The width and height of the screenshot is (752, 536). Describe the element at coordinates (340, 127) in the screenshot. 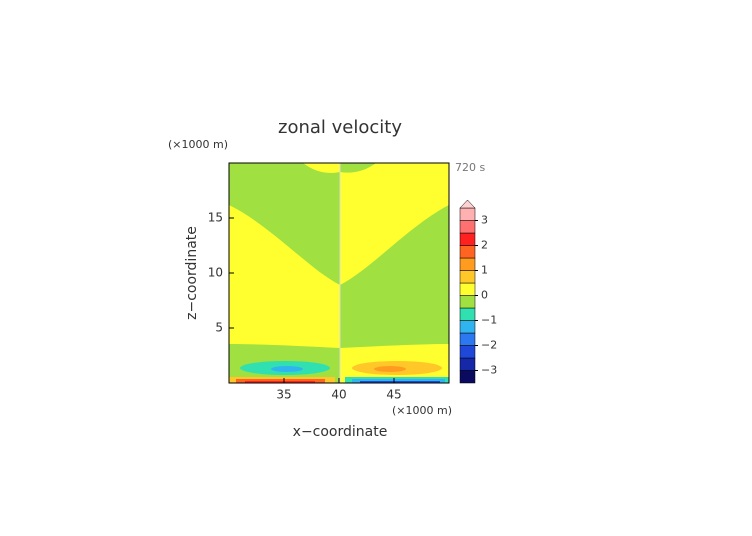

I see `chart-title: zonal velocity` at that location.